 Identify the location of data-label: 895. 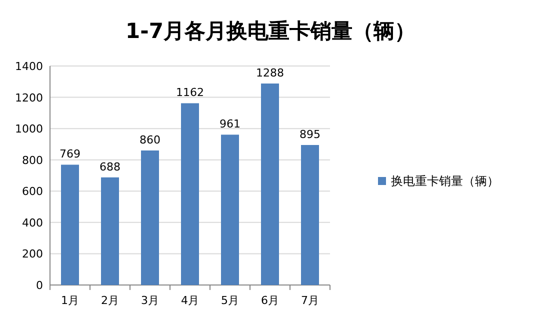
(310, 134).